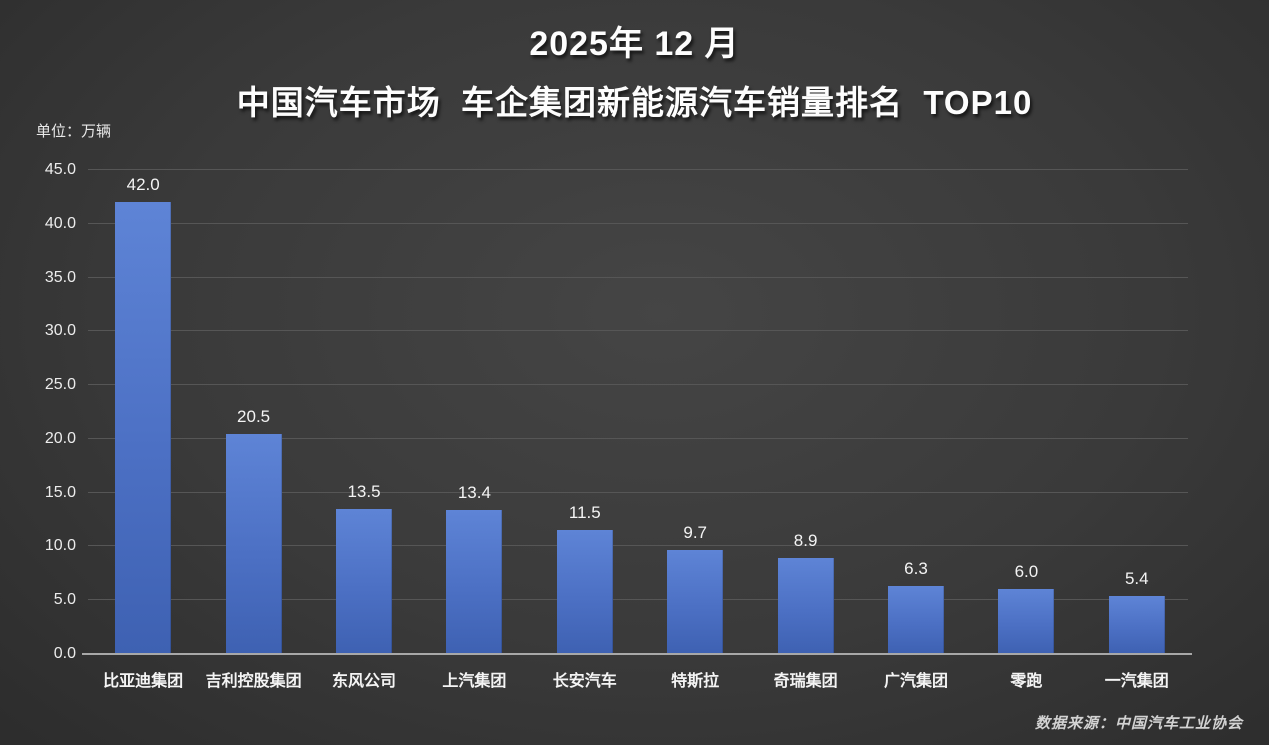 The width and height of the screenshot is (1269, 745). I want to click on x-axis-label: 特斯拉, so click(695, 681).